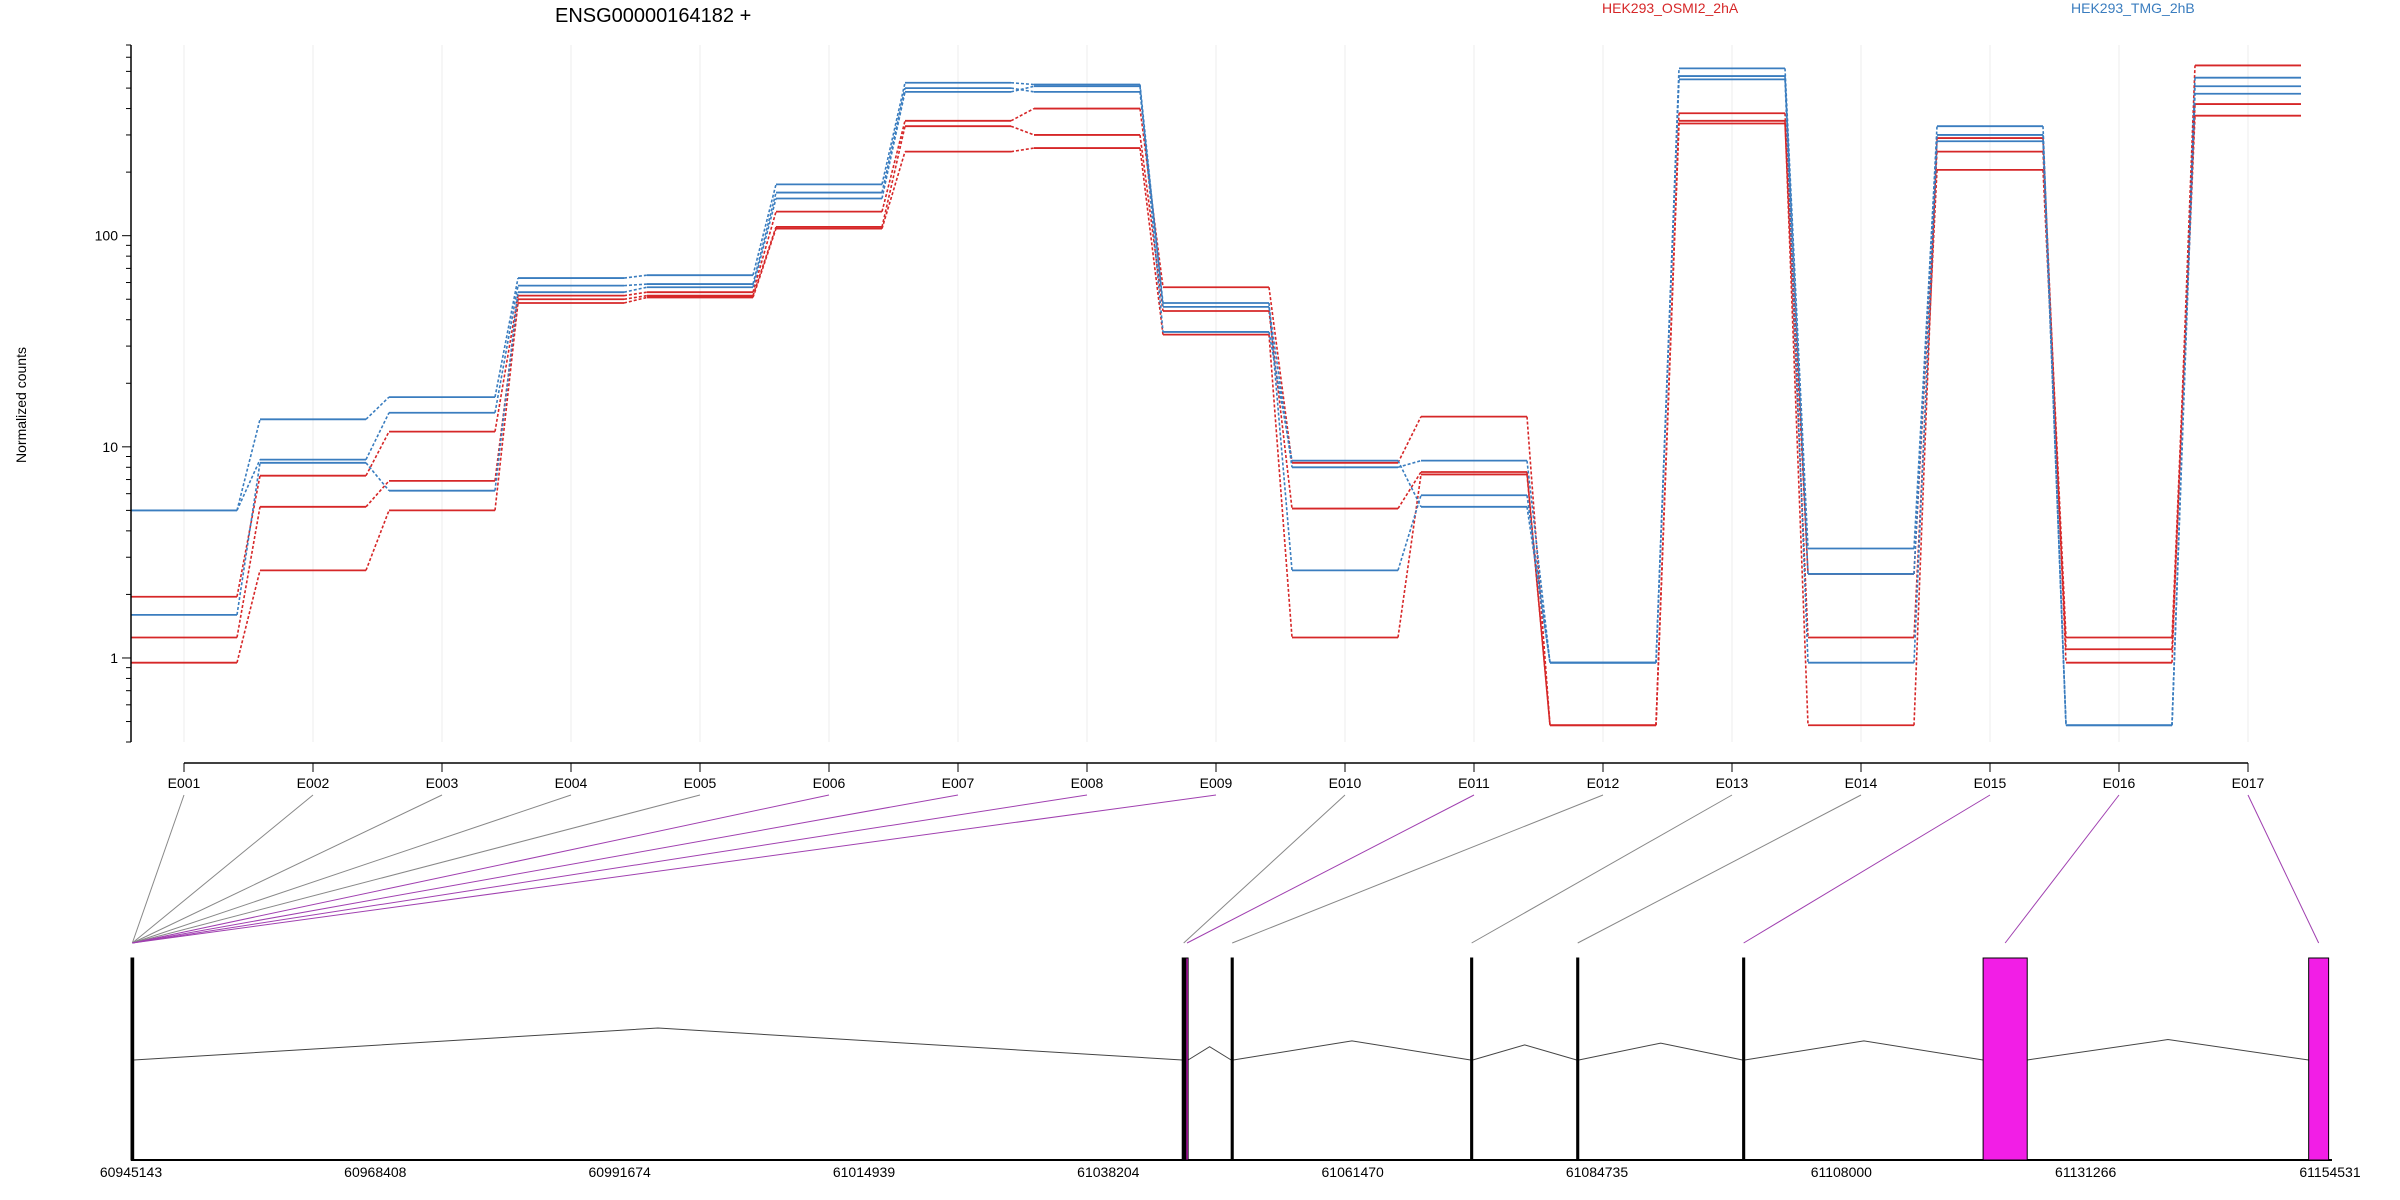  Describe the element at coordinates (2319, 1059) in the screenshot. I see `exon-e017` at that location.